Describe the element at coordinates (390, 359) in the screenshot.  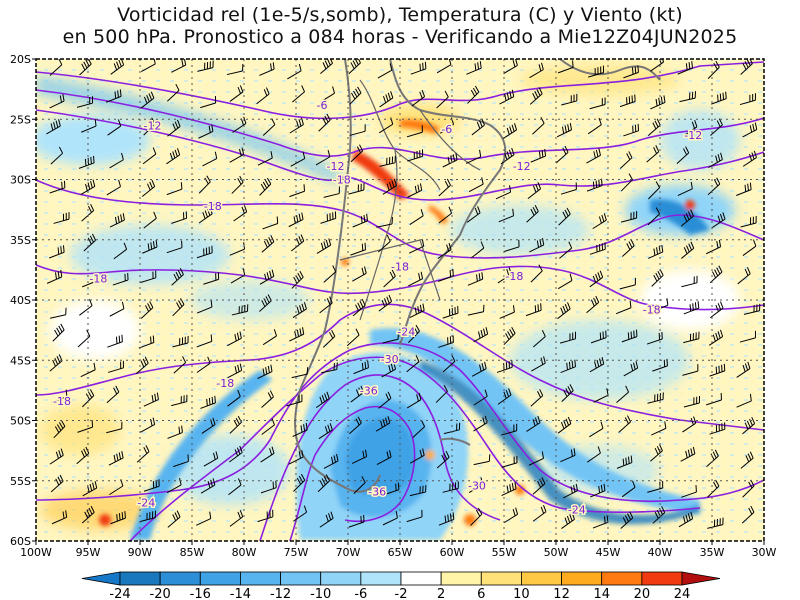
I see `contour-label: -30` at that location.